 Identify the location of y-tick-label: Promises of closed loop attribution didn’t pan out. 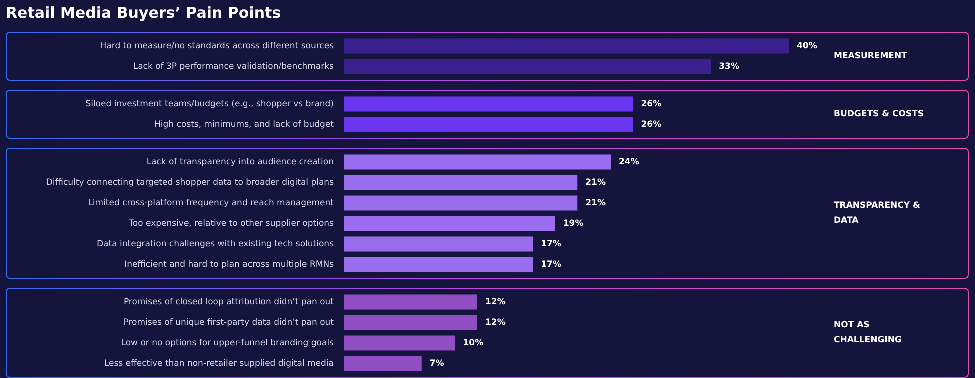
(229, 302).